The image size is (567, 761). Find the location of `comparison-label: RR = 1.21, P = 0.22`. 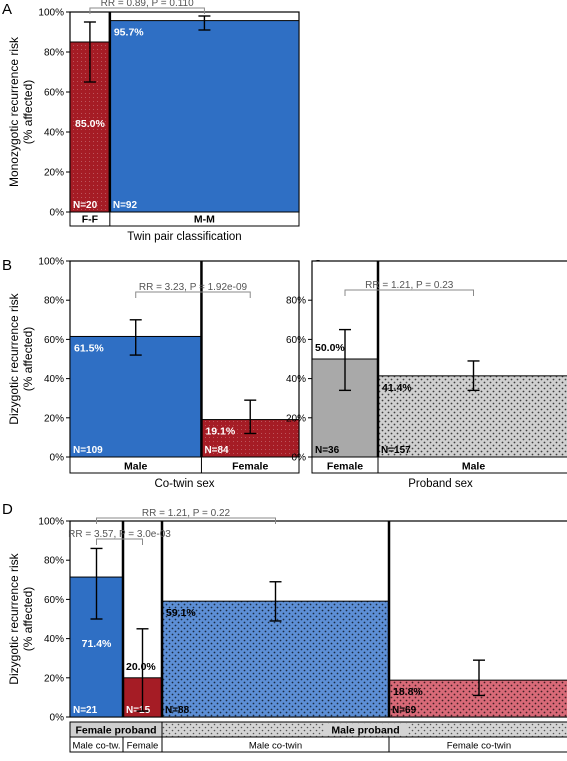

comparison-label: RR = 1.21, P = 0.22 is located at coordinates (186, 513).